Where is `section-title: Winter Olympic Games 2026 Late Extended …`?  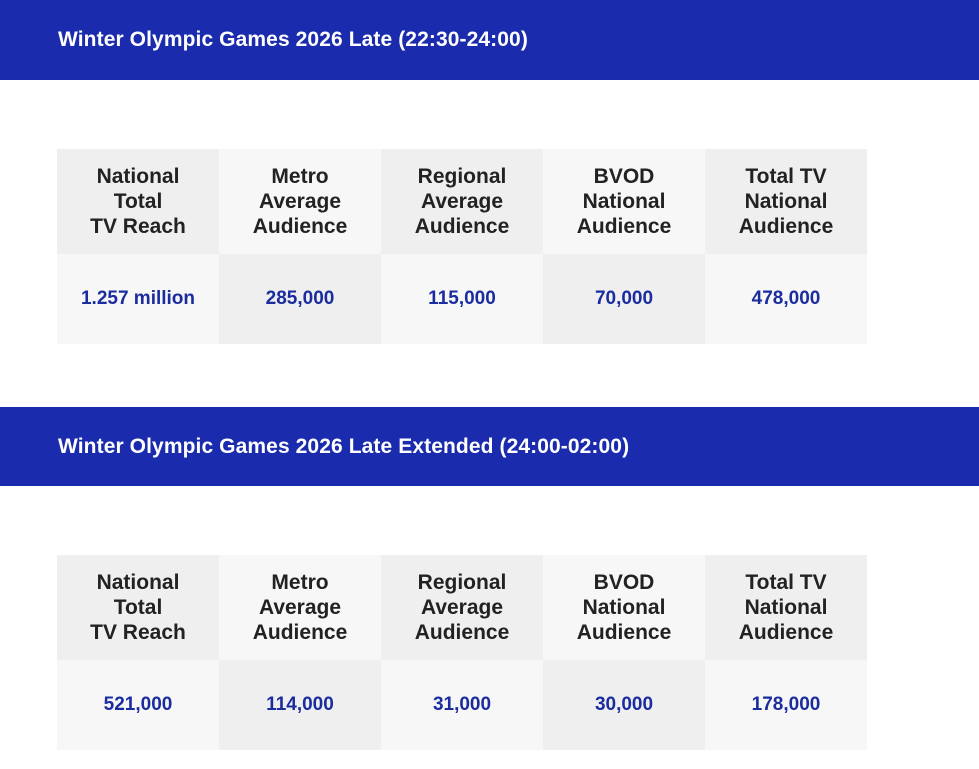 section-title: Winter Olympic Games 2026 Late Extended … is located at coordinates (344, 446).